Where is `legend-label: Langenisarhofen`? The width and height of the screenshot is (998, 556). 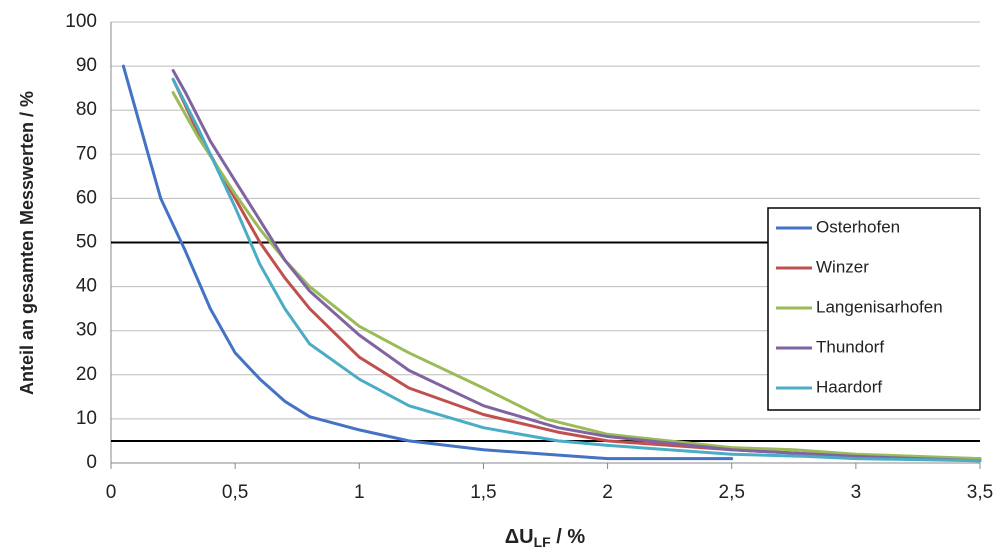
legend-label: Langenisarhofen is located at coordinates (879, 306).